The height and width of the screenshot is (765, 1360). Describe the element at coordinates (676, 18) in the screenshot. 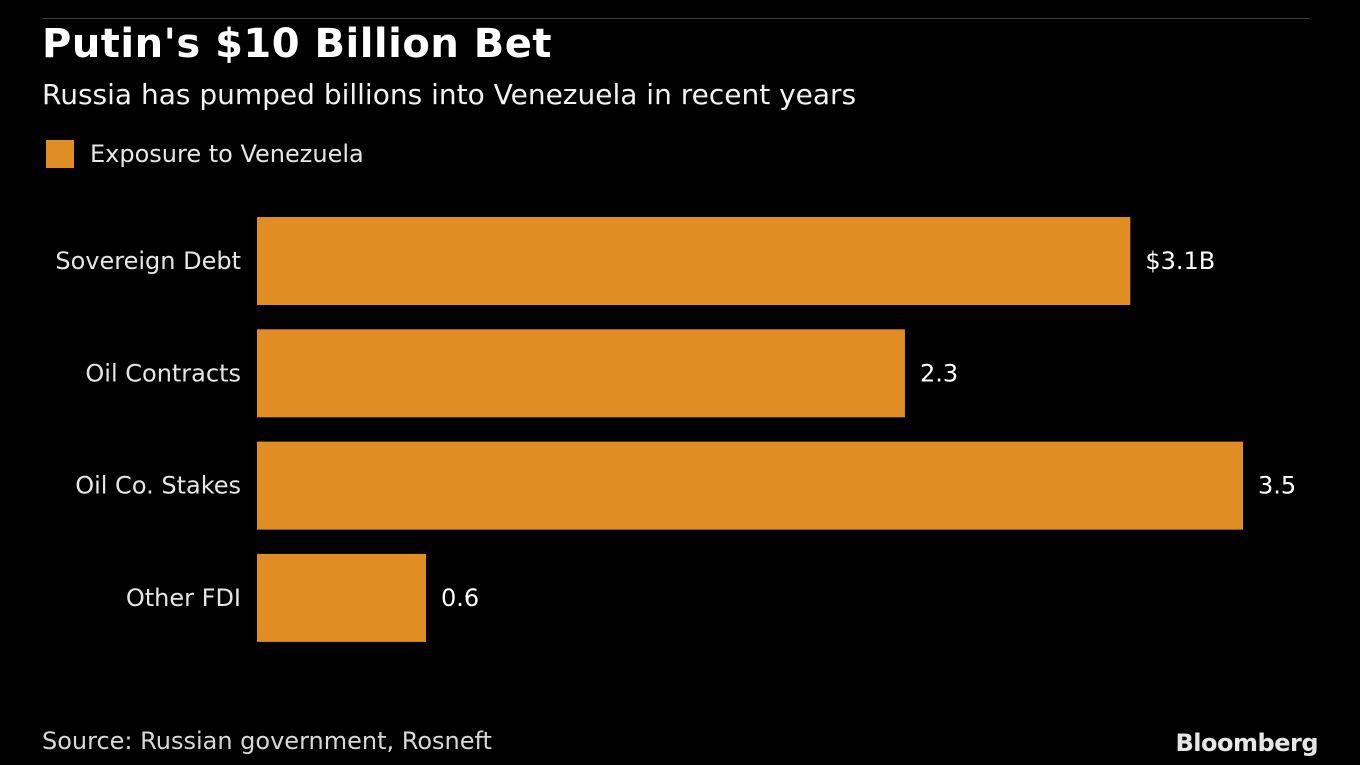

I see `top-rule` at that location.